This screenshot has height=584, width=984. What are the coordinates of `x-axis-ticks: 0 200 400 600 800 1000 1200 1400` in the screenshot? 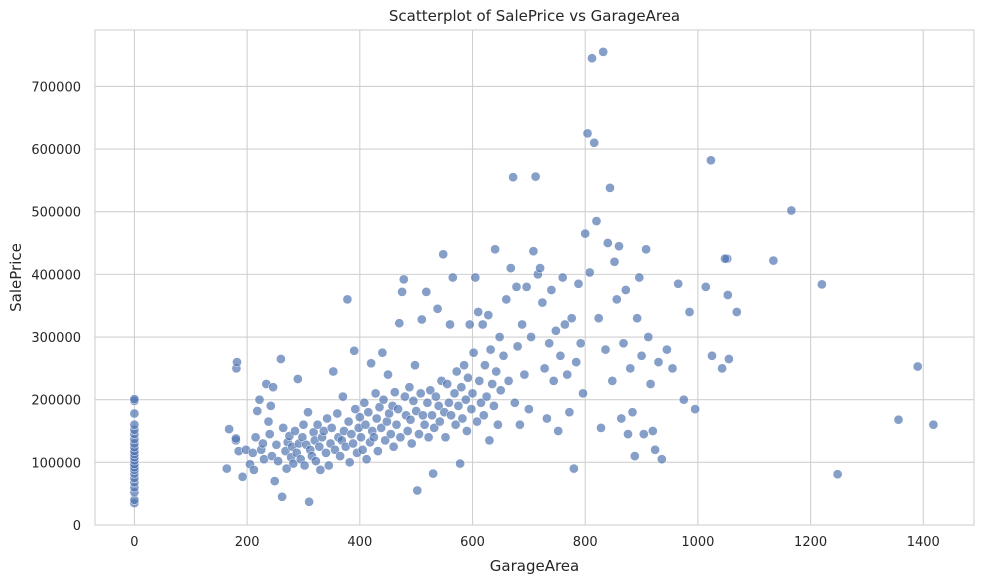 It's located at (535, 542).